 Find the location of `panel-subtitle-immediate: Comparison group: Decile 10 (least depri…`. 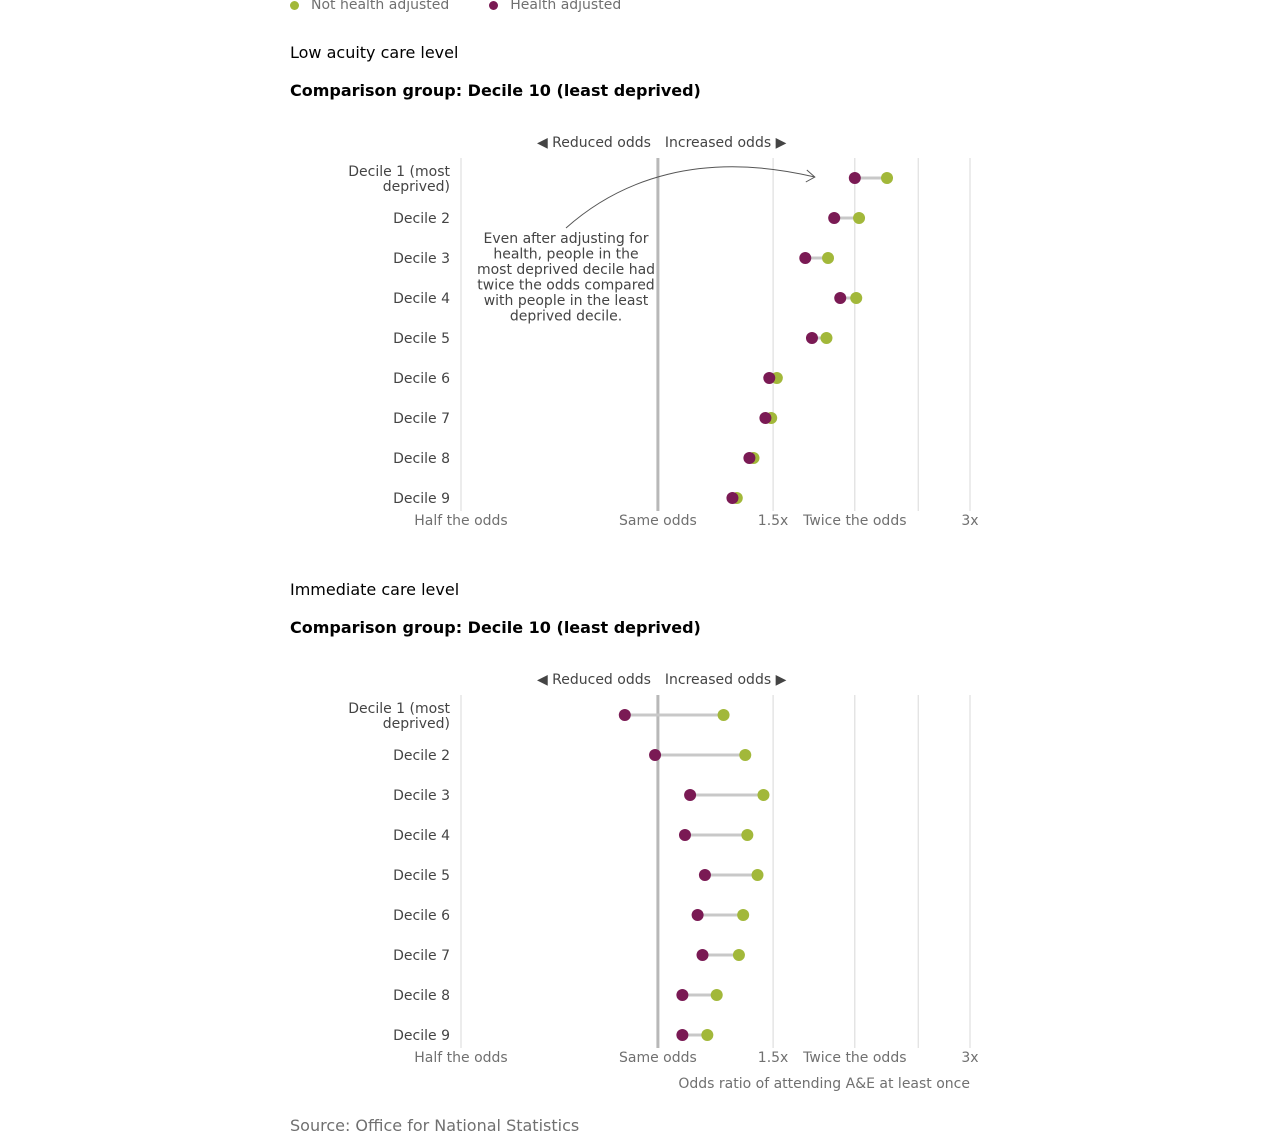

panel-subtitle-immediate: Comparison group: Decile 10 (least depri… is located at coordinates (495, 627).